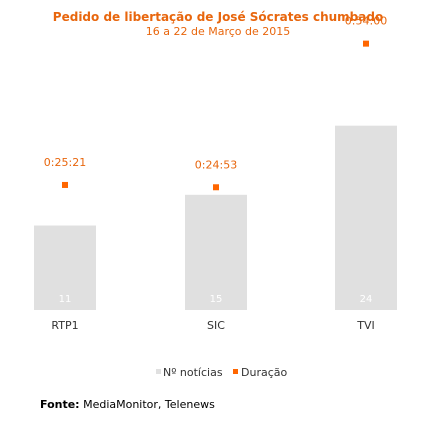 Image resolution: width=441 pixels, height=421 pixels. Describe the element at coordinates (216, 164) in the screenshot. I see `duration-label: 0:24:53` at that location.